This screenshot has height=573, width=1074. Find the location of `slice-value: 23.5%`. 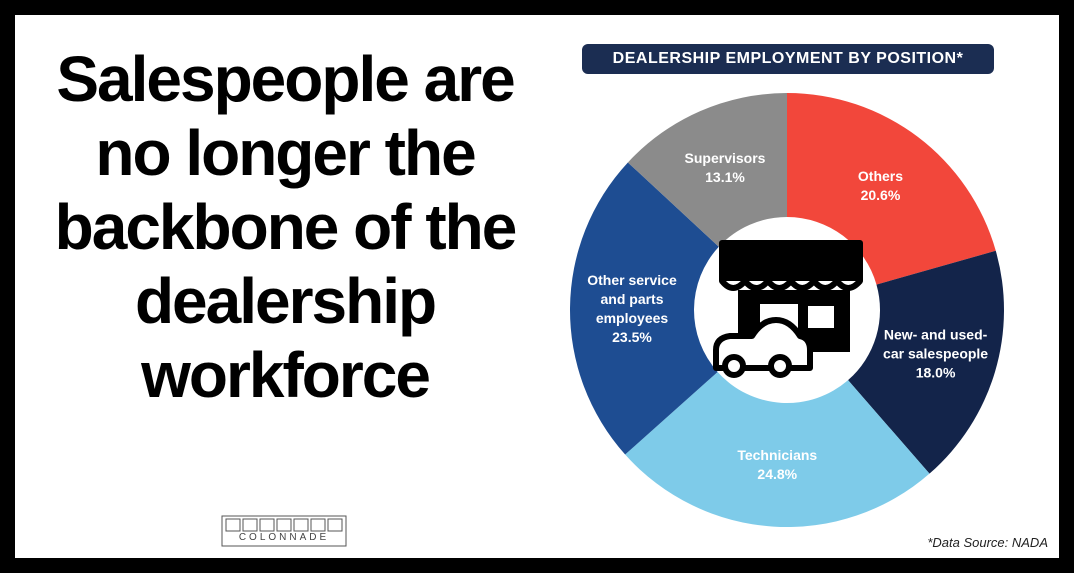

slice-value: 23.5% is located at coordinates (632, 336).